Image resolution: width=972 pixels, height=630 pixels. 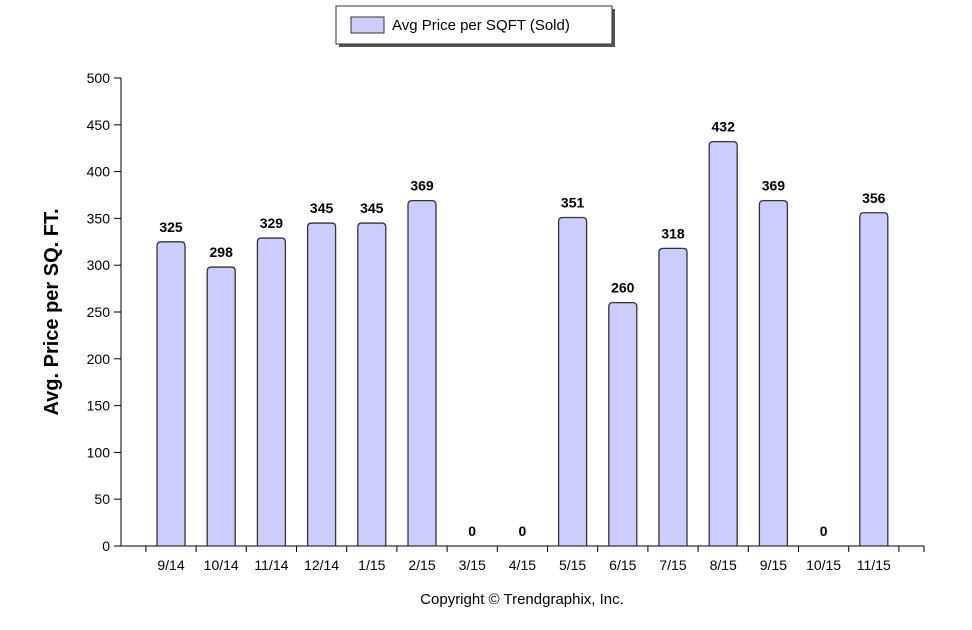 I want to click on x-tick-label: 12/14, so click(x=321, y=565).